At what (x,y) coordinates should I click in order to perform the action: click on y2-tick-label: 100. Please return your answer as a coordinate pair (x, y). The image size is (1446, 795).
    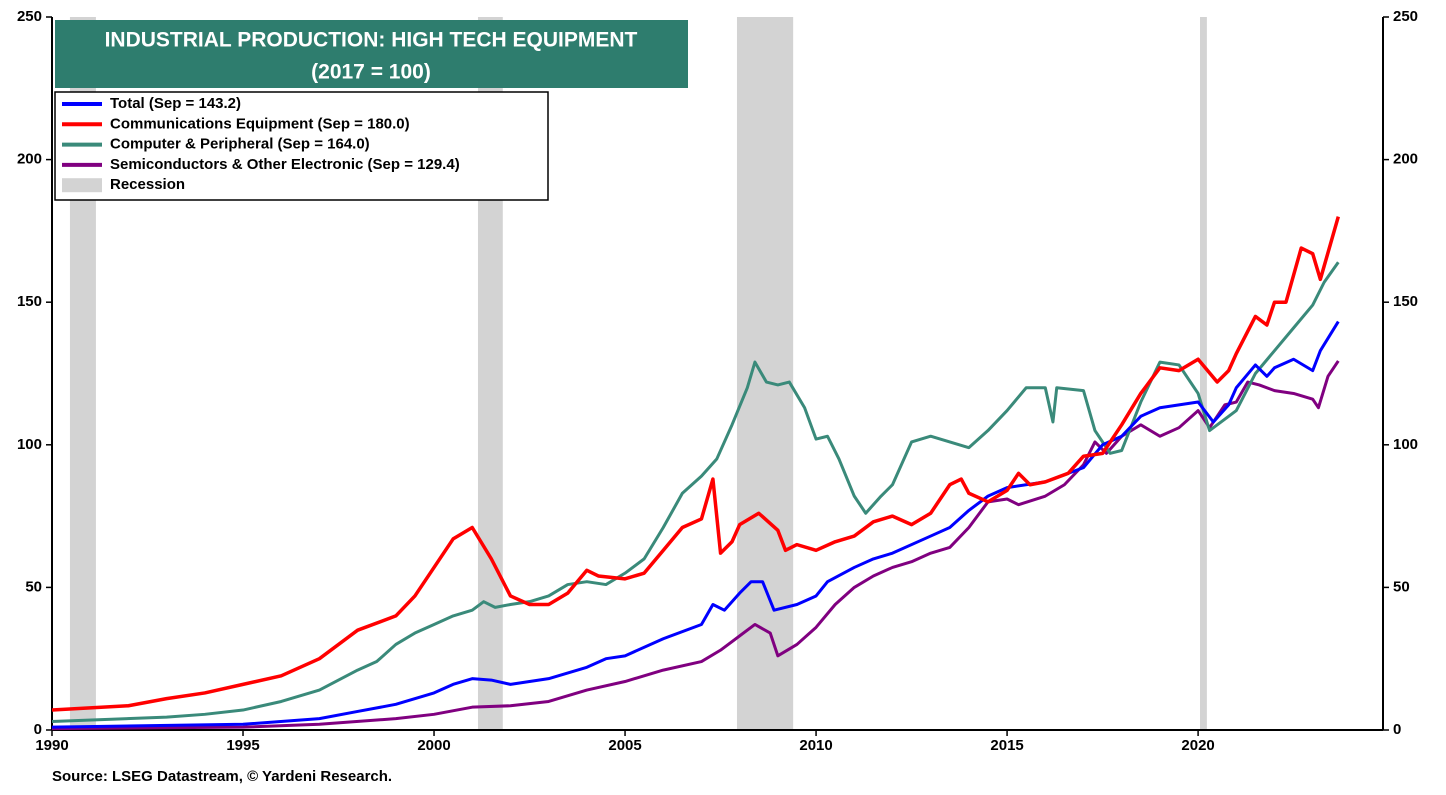
    Looking at the image, I should click on (1405, 444).